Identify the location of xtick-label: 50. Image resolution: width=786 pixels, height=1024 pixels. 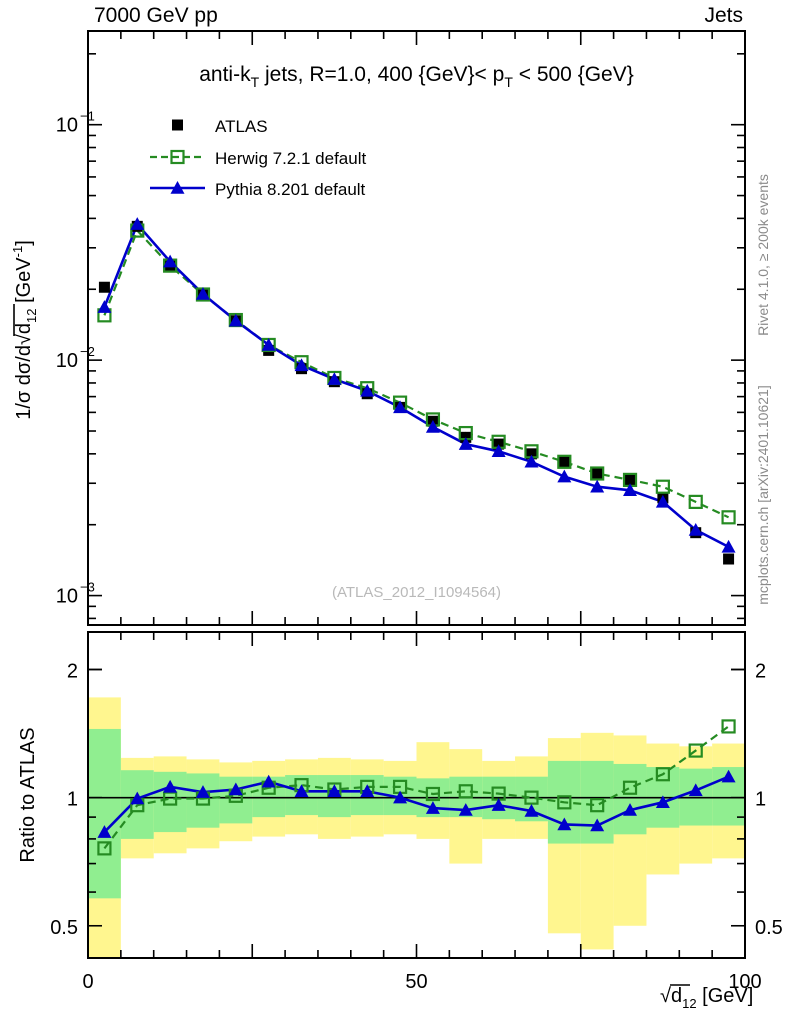
(416, 982).